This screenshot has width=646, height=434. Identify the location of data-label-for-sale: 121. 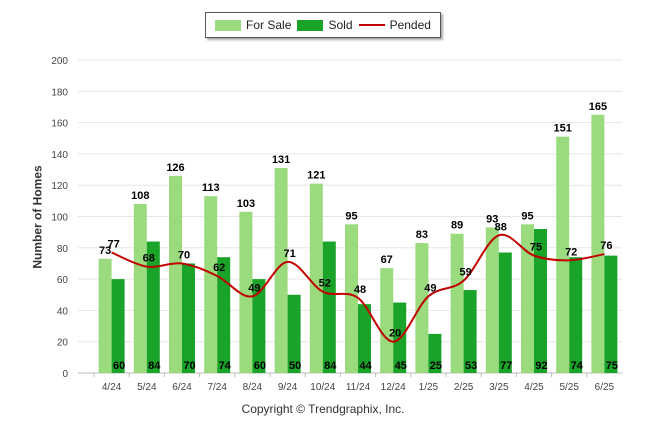
(316, 176).